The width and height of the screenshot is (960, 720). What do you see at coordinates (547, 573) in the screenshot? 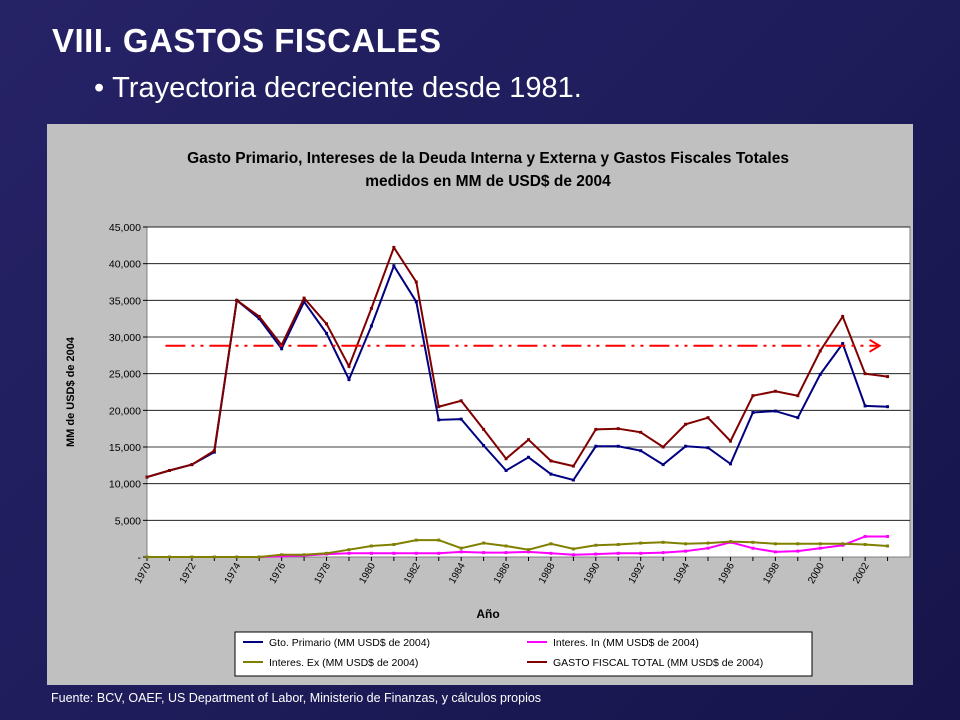
I see `x-tick-label: 1988` at bounding box center [547, 573].